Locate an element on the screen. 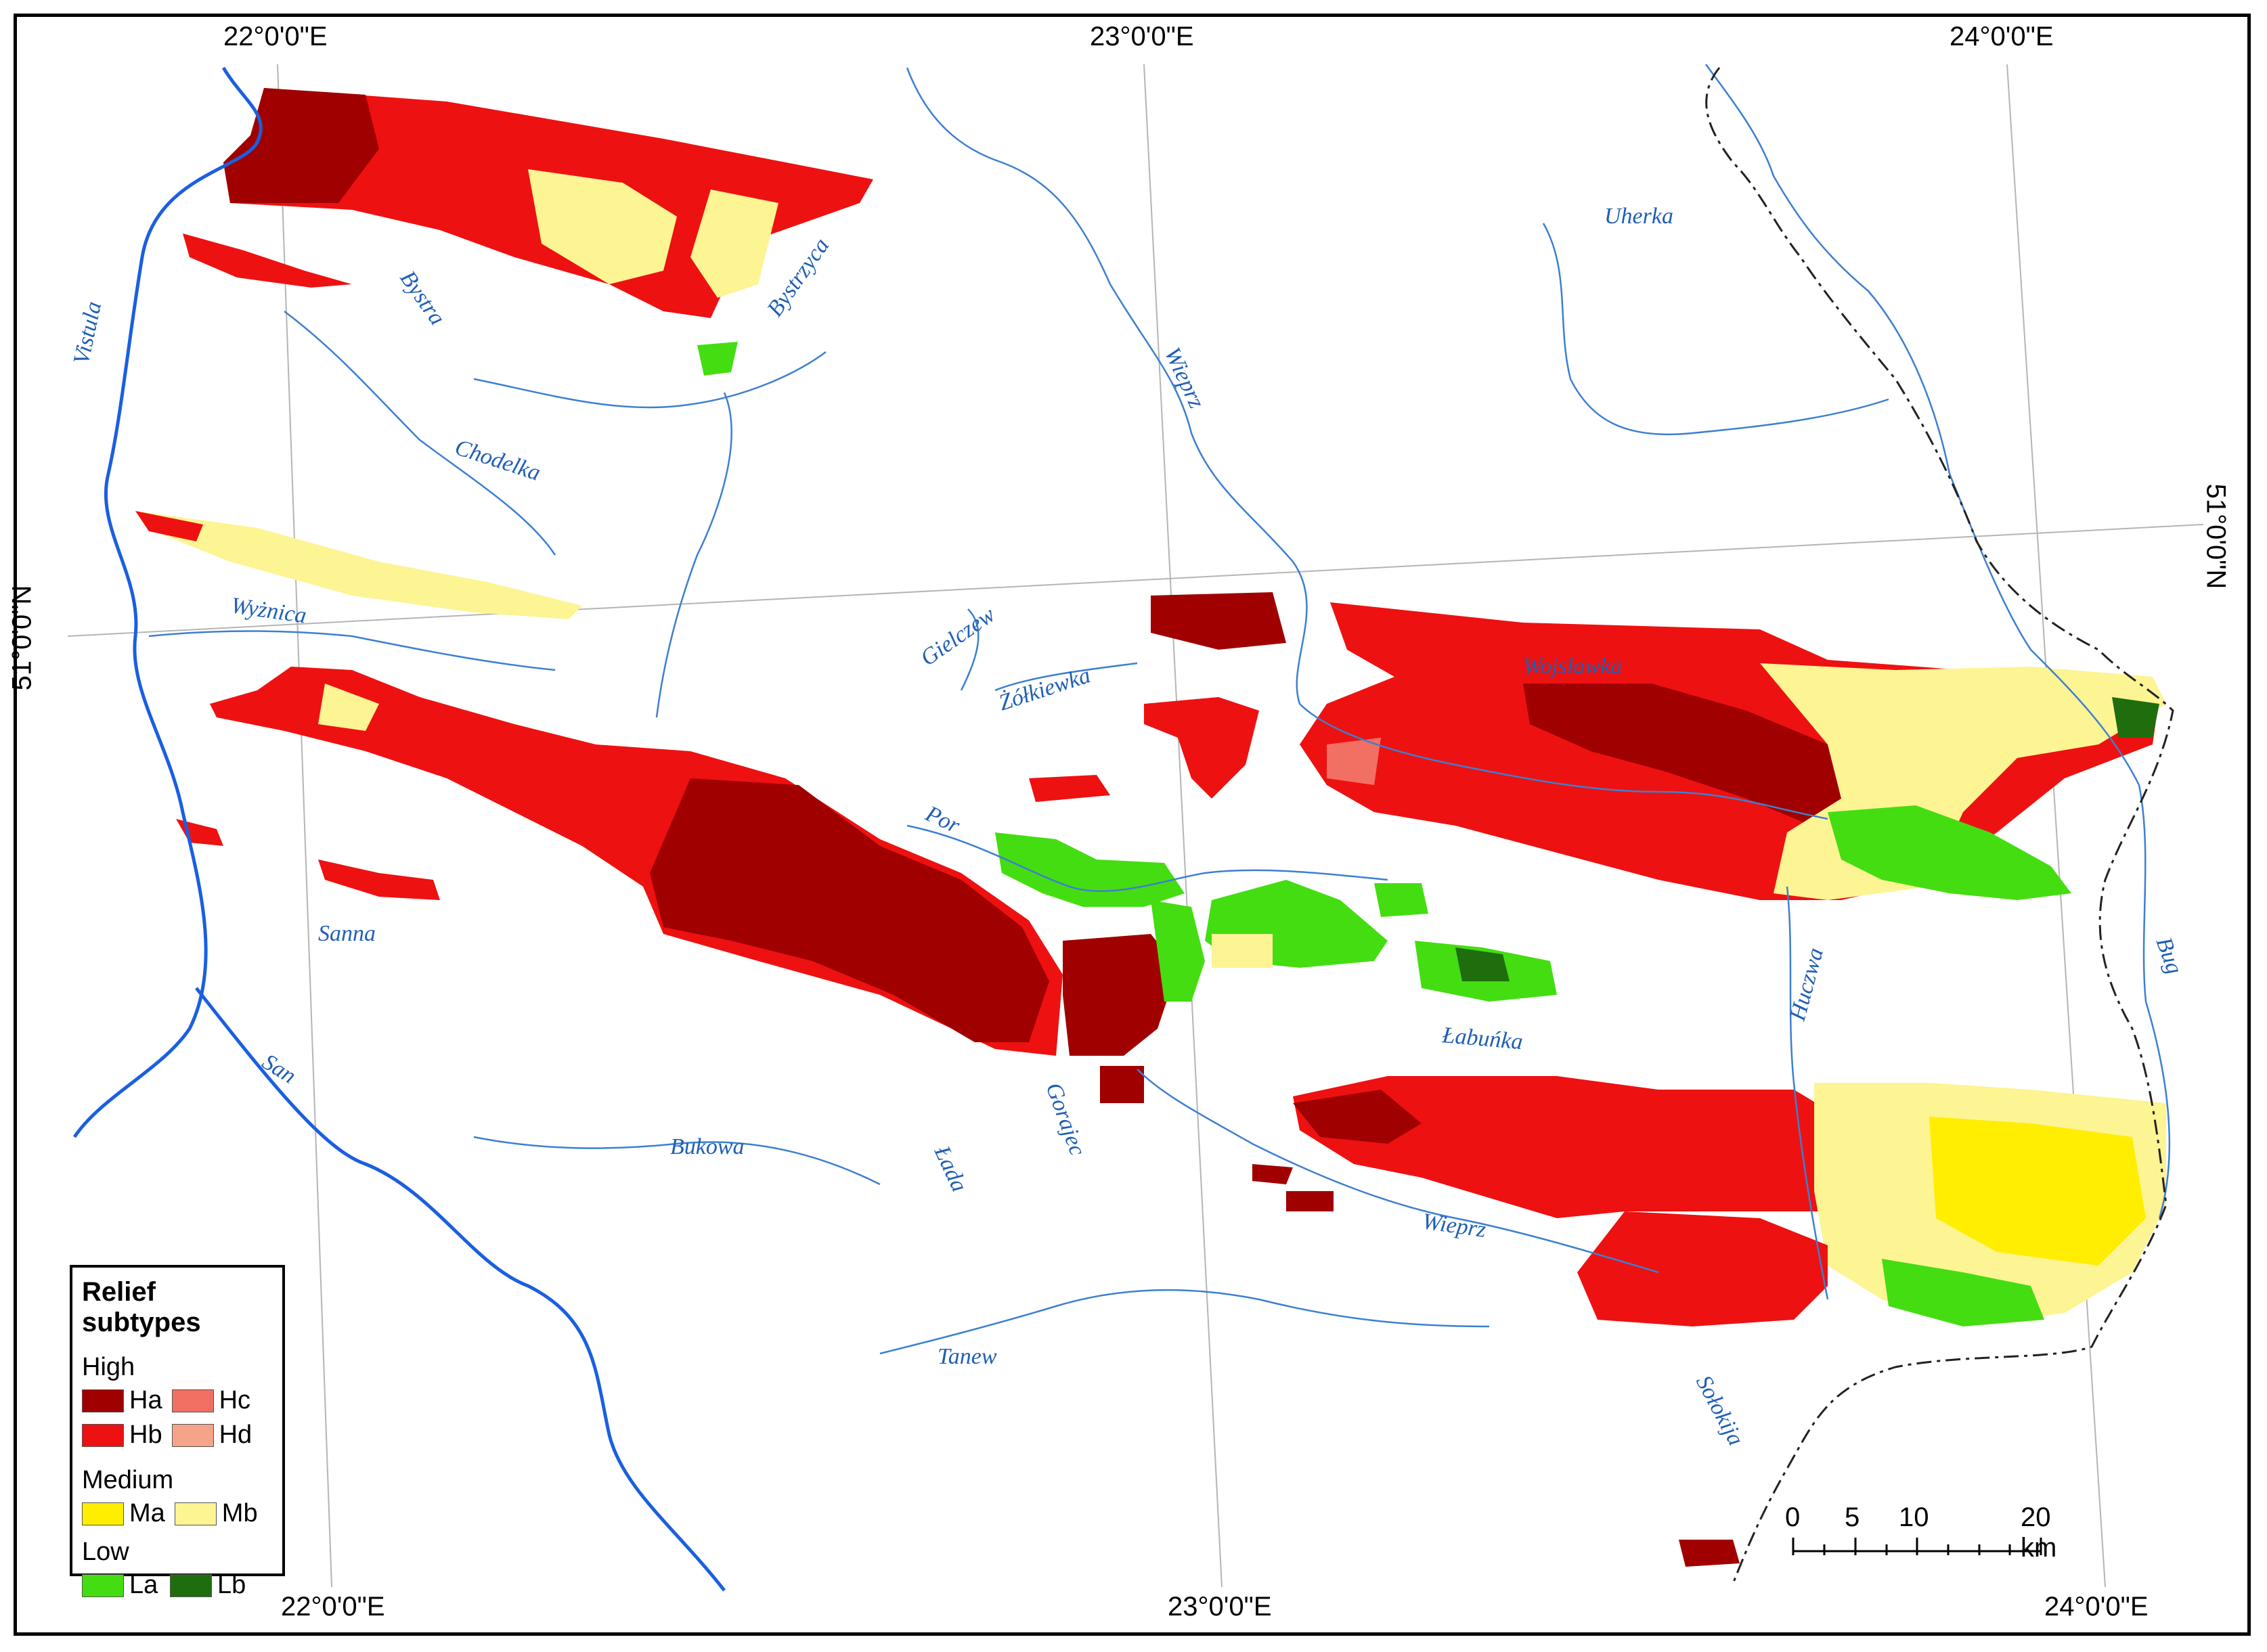 This screenshot has height=1652, width=2267. legend-label-la: La is located at coordinates (143, 1585).